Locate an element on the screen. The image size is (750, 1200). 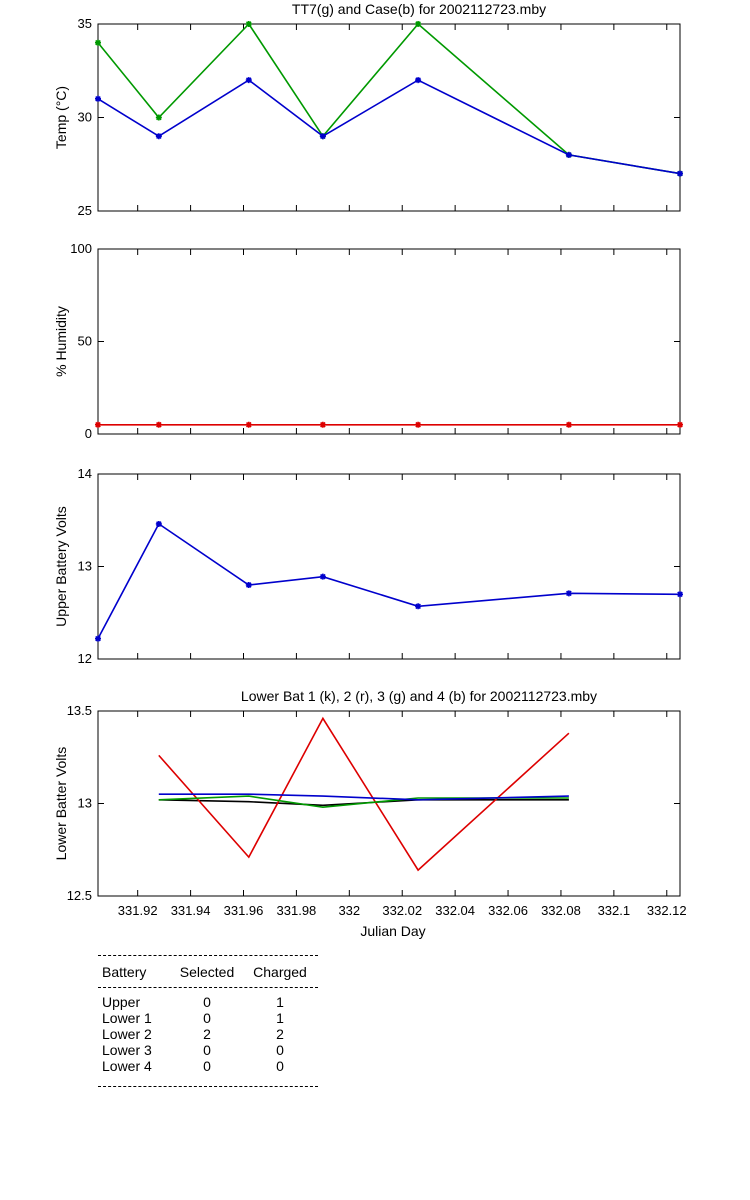
table-row: Upper 0 1 is located at coordinates (208, 1002).